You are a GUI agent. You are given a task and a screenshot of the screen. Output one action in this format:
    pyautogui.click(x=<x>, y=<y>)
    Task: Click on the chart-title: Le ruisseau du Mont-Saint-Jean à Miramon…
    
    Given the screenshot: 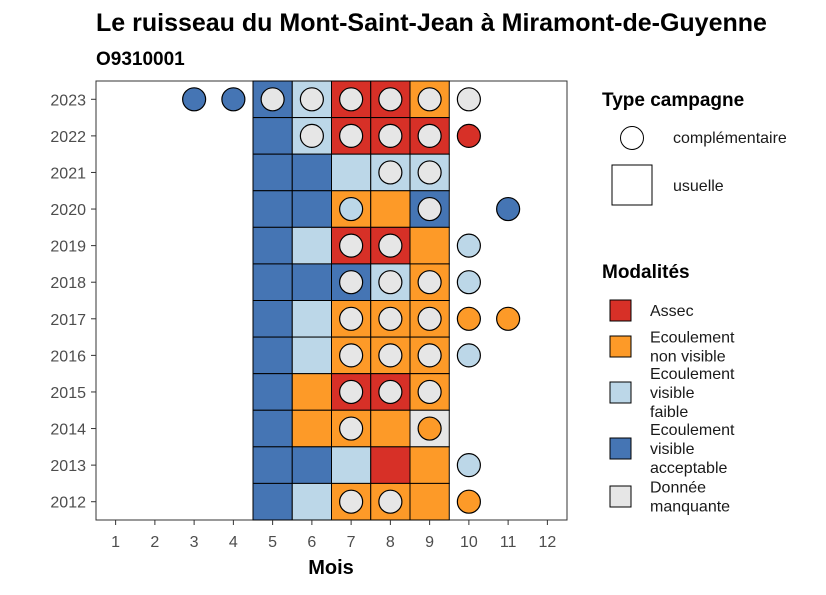 What is the action you would take?
    pyautogui.click(x=431, y=23)
    